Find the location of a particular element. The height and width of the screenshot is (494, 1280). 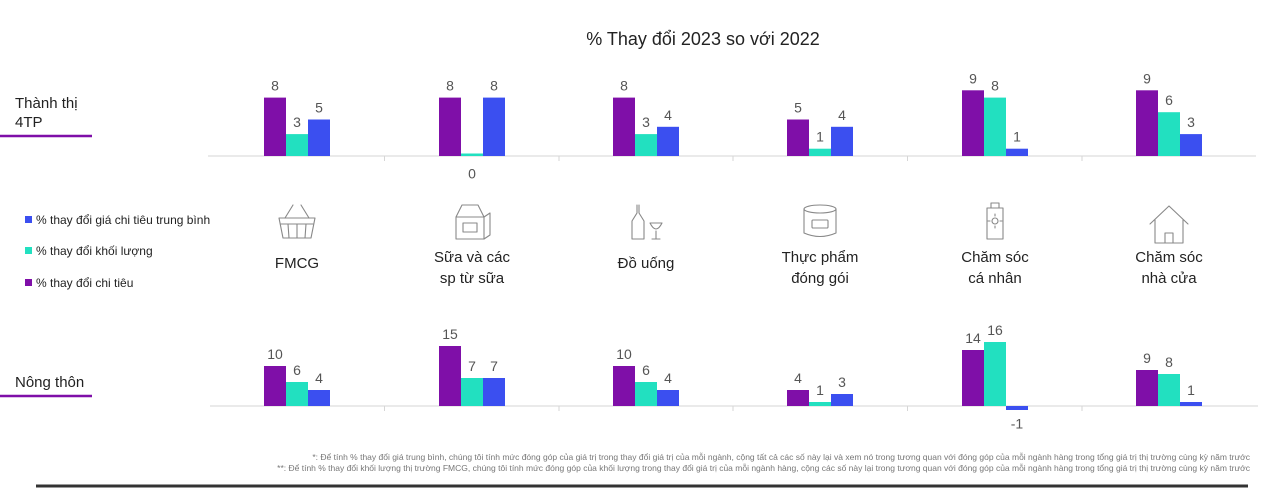

data-label-rural-volume-2: 6 is located at coordinates (646, 370).